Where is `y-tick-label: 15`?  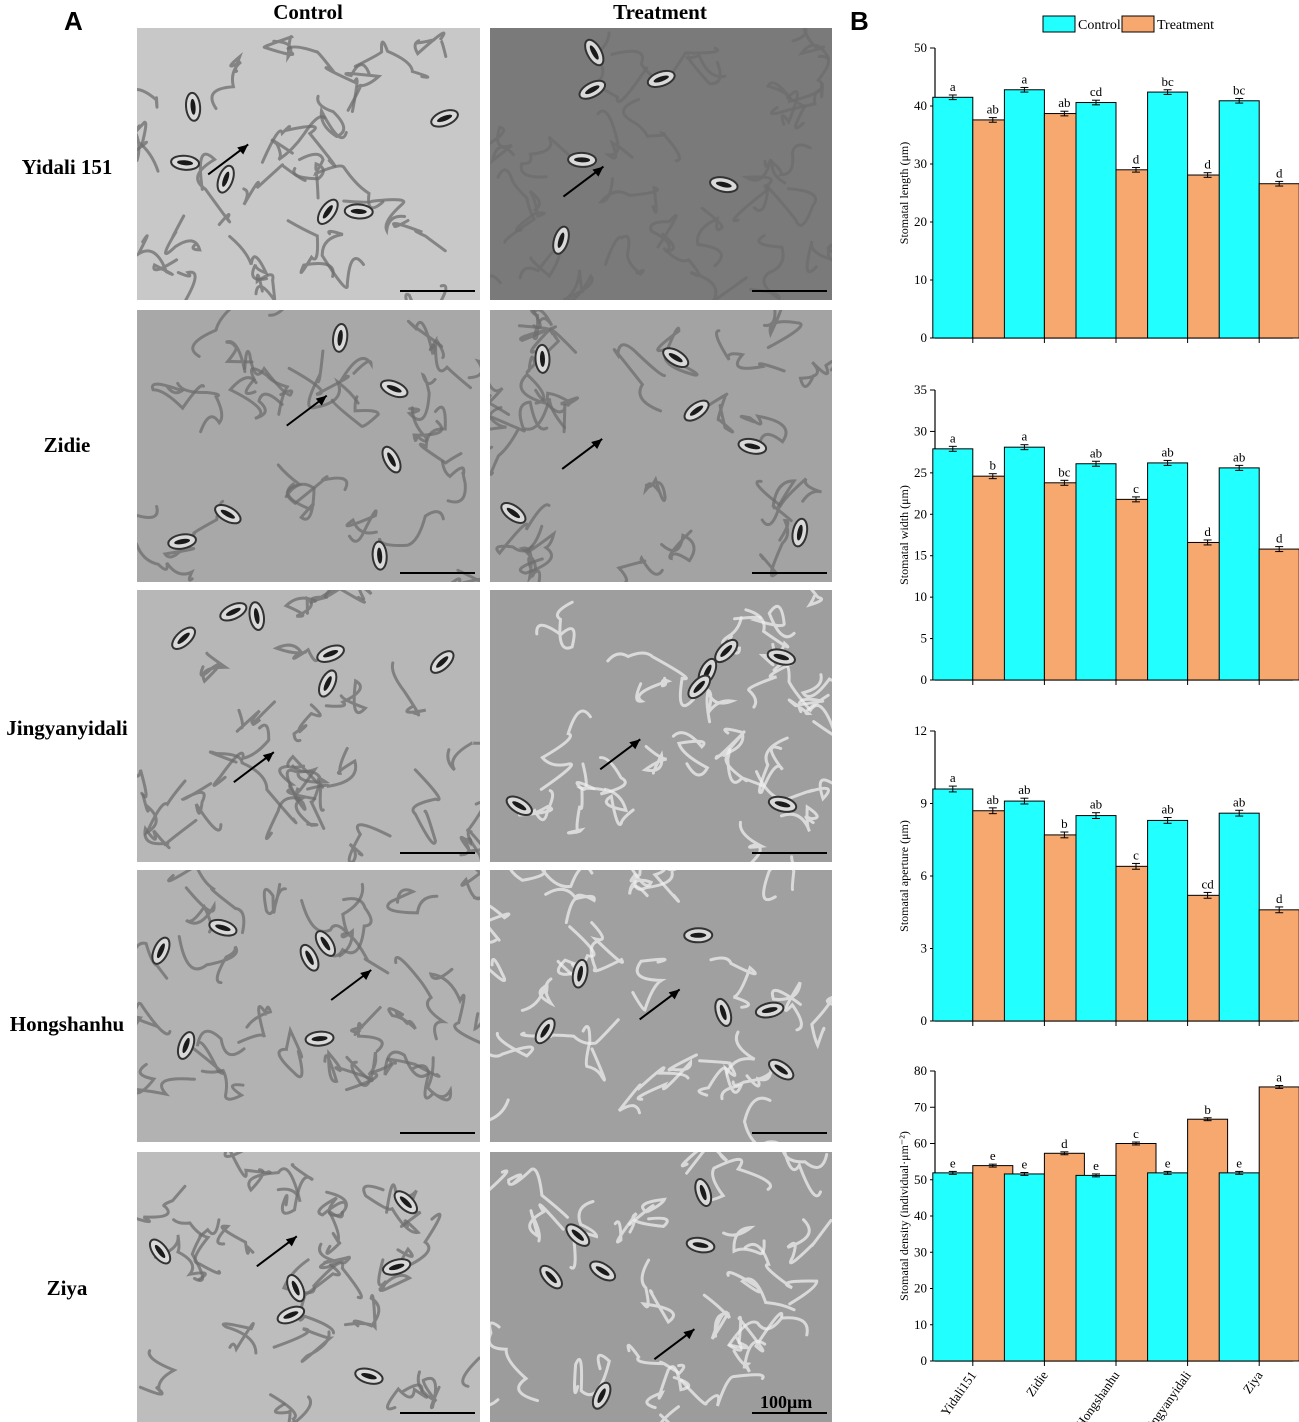 y-tick-label: 15 is located at coordinates (920, 555).